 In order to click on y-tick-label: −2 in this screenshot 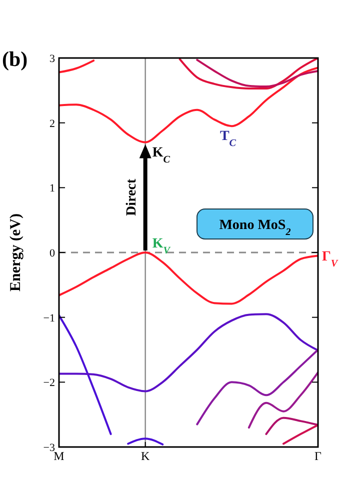, I will do `click(49, 383)`.